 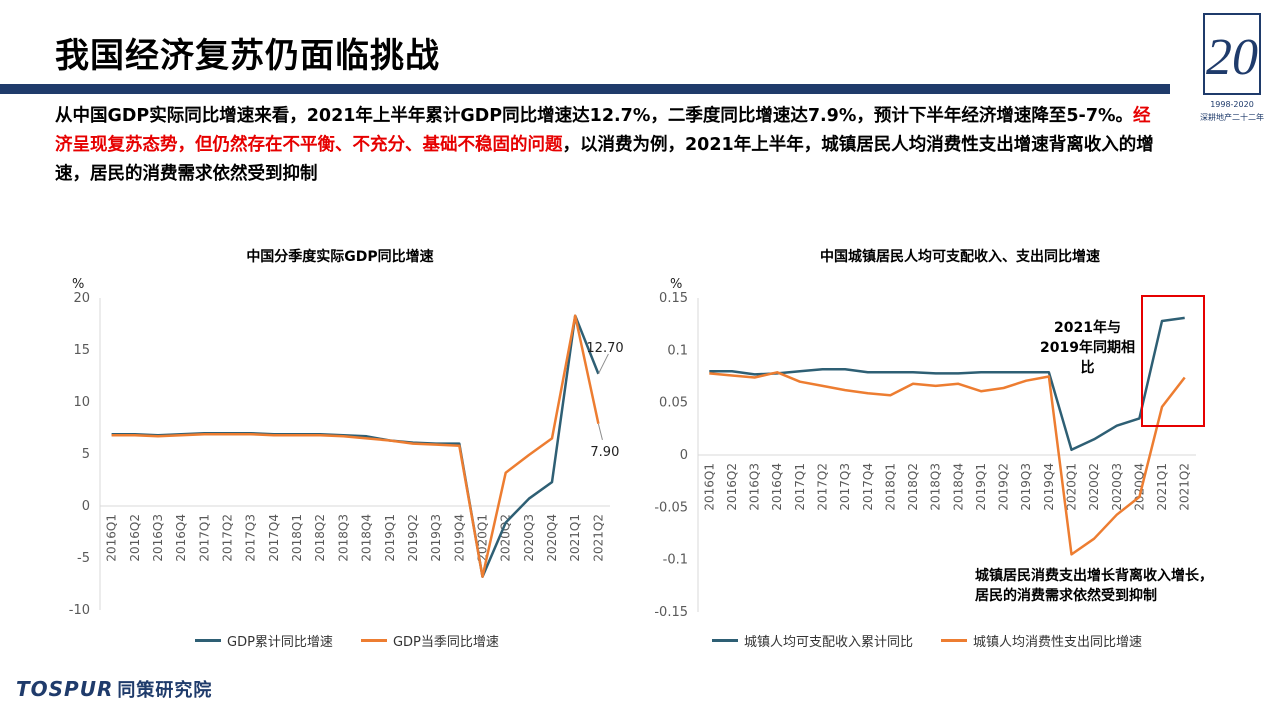 I want to click on chart1-x-tick-label: 2018Q1, so click(x=297, y=538).